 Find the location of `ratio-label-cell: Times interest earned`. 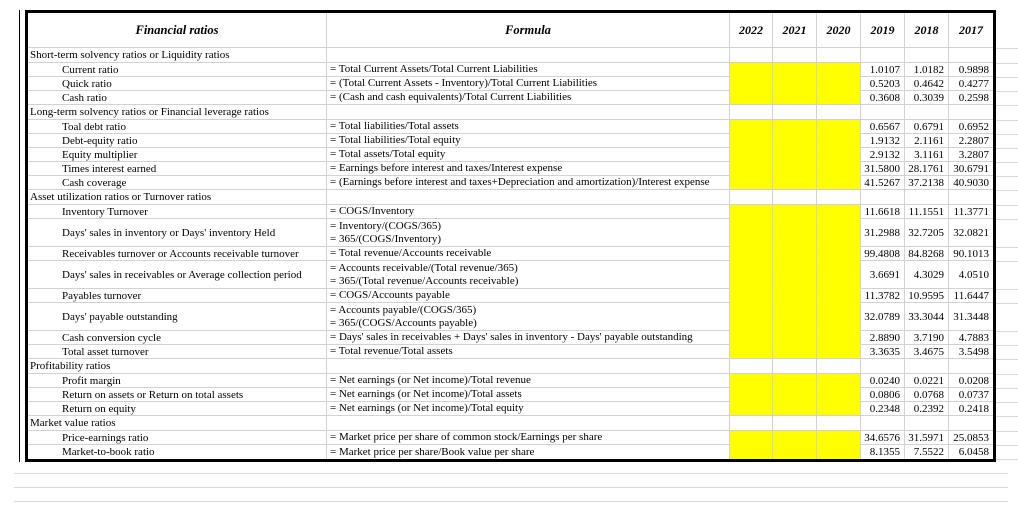

ratio-label-cell: Times interest earned is located at coordinates (177, 169).